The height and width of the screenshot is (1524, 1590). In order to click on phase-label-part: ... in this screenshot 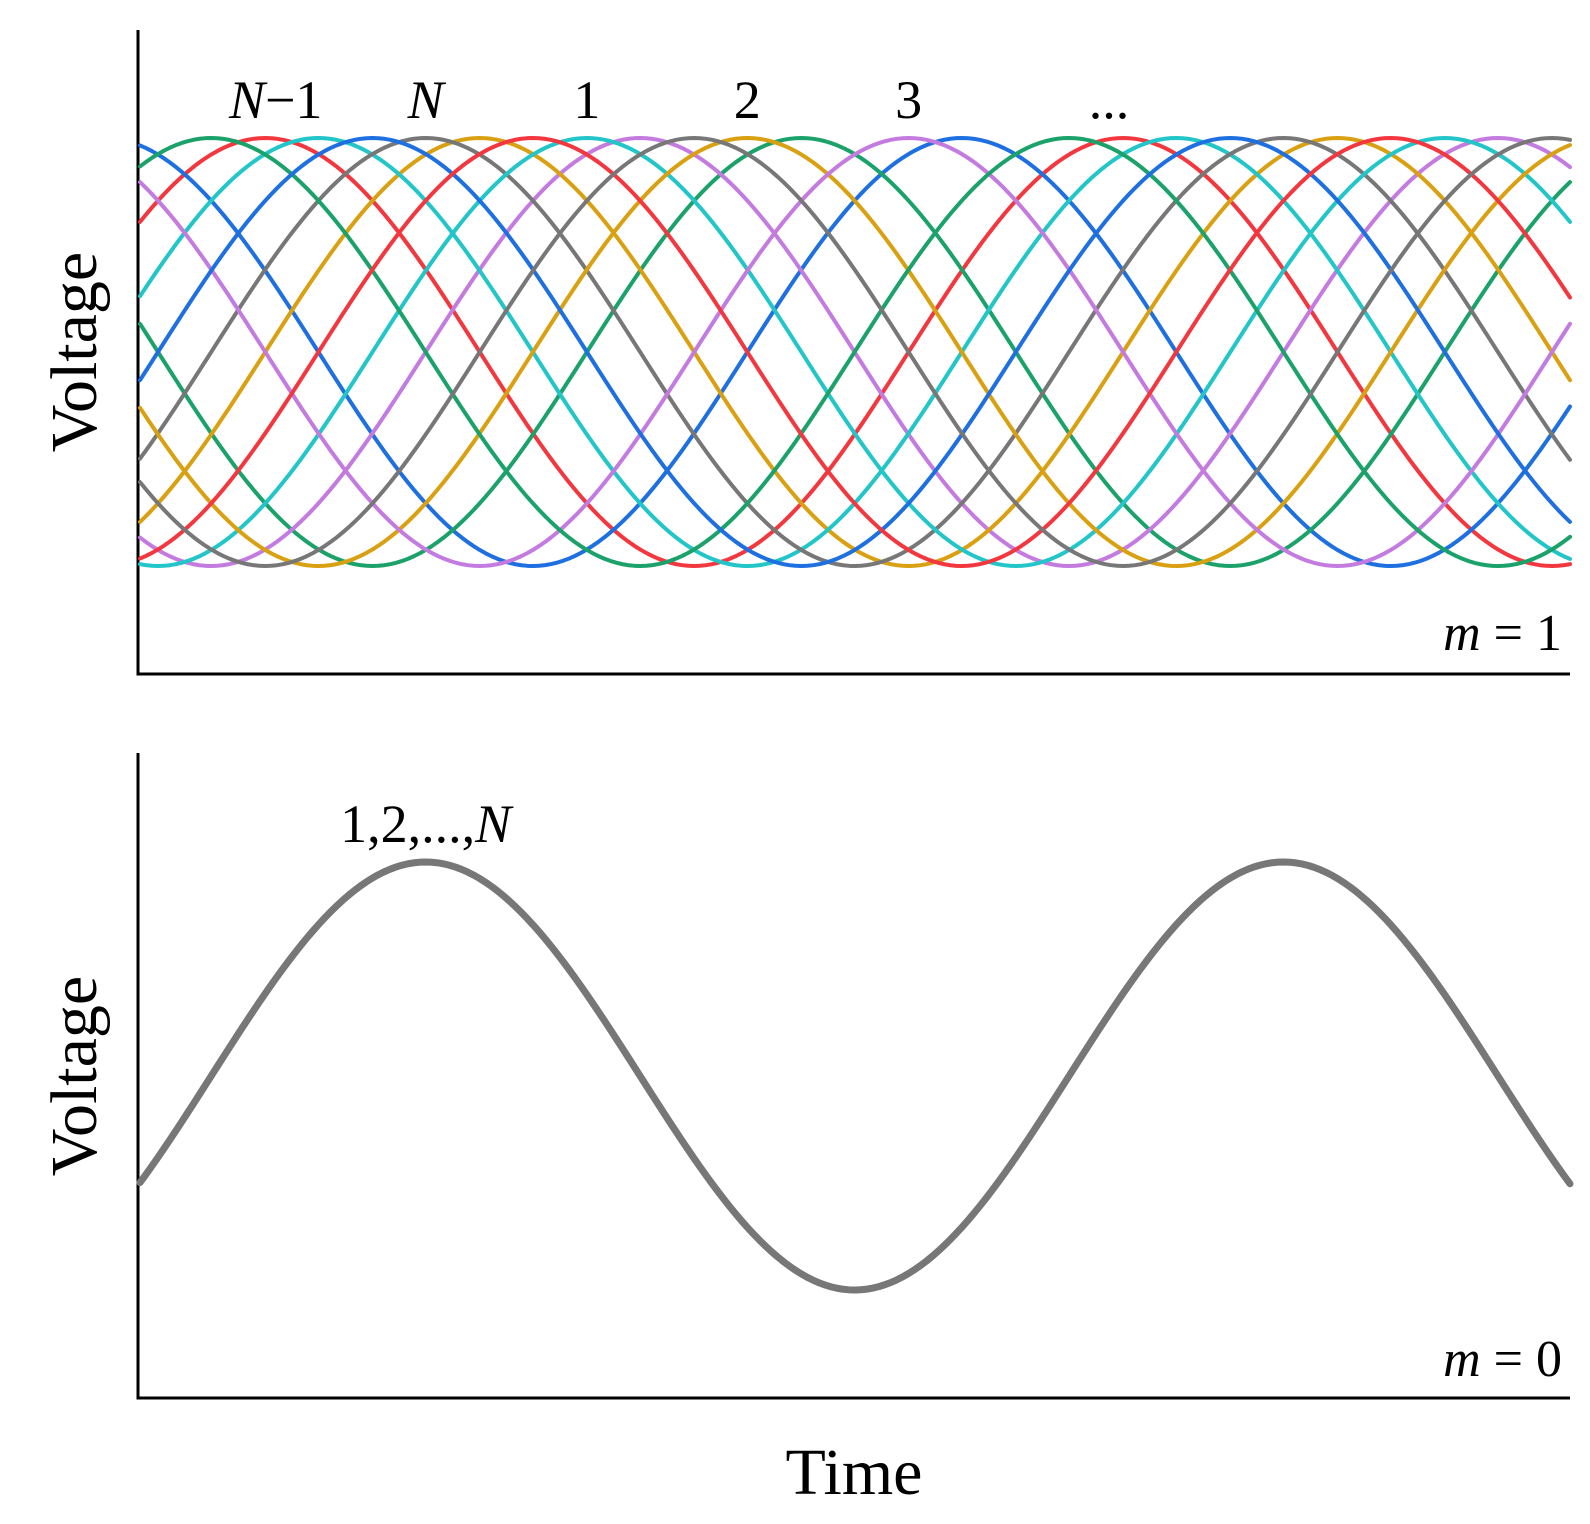, I will do `click(1109, 100)`.